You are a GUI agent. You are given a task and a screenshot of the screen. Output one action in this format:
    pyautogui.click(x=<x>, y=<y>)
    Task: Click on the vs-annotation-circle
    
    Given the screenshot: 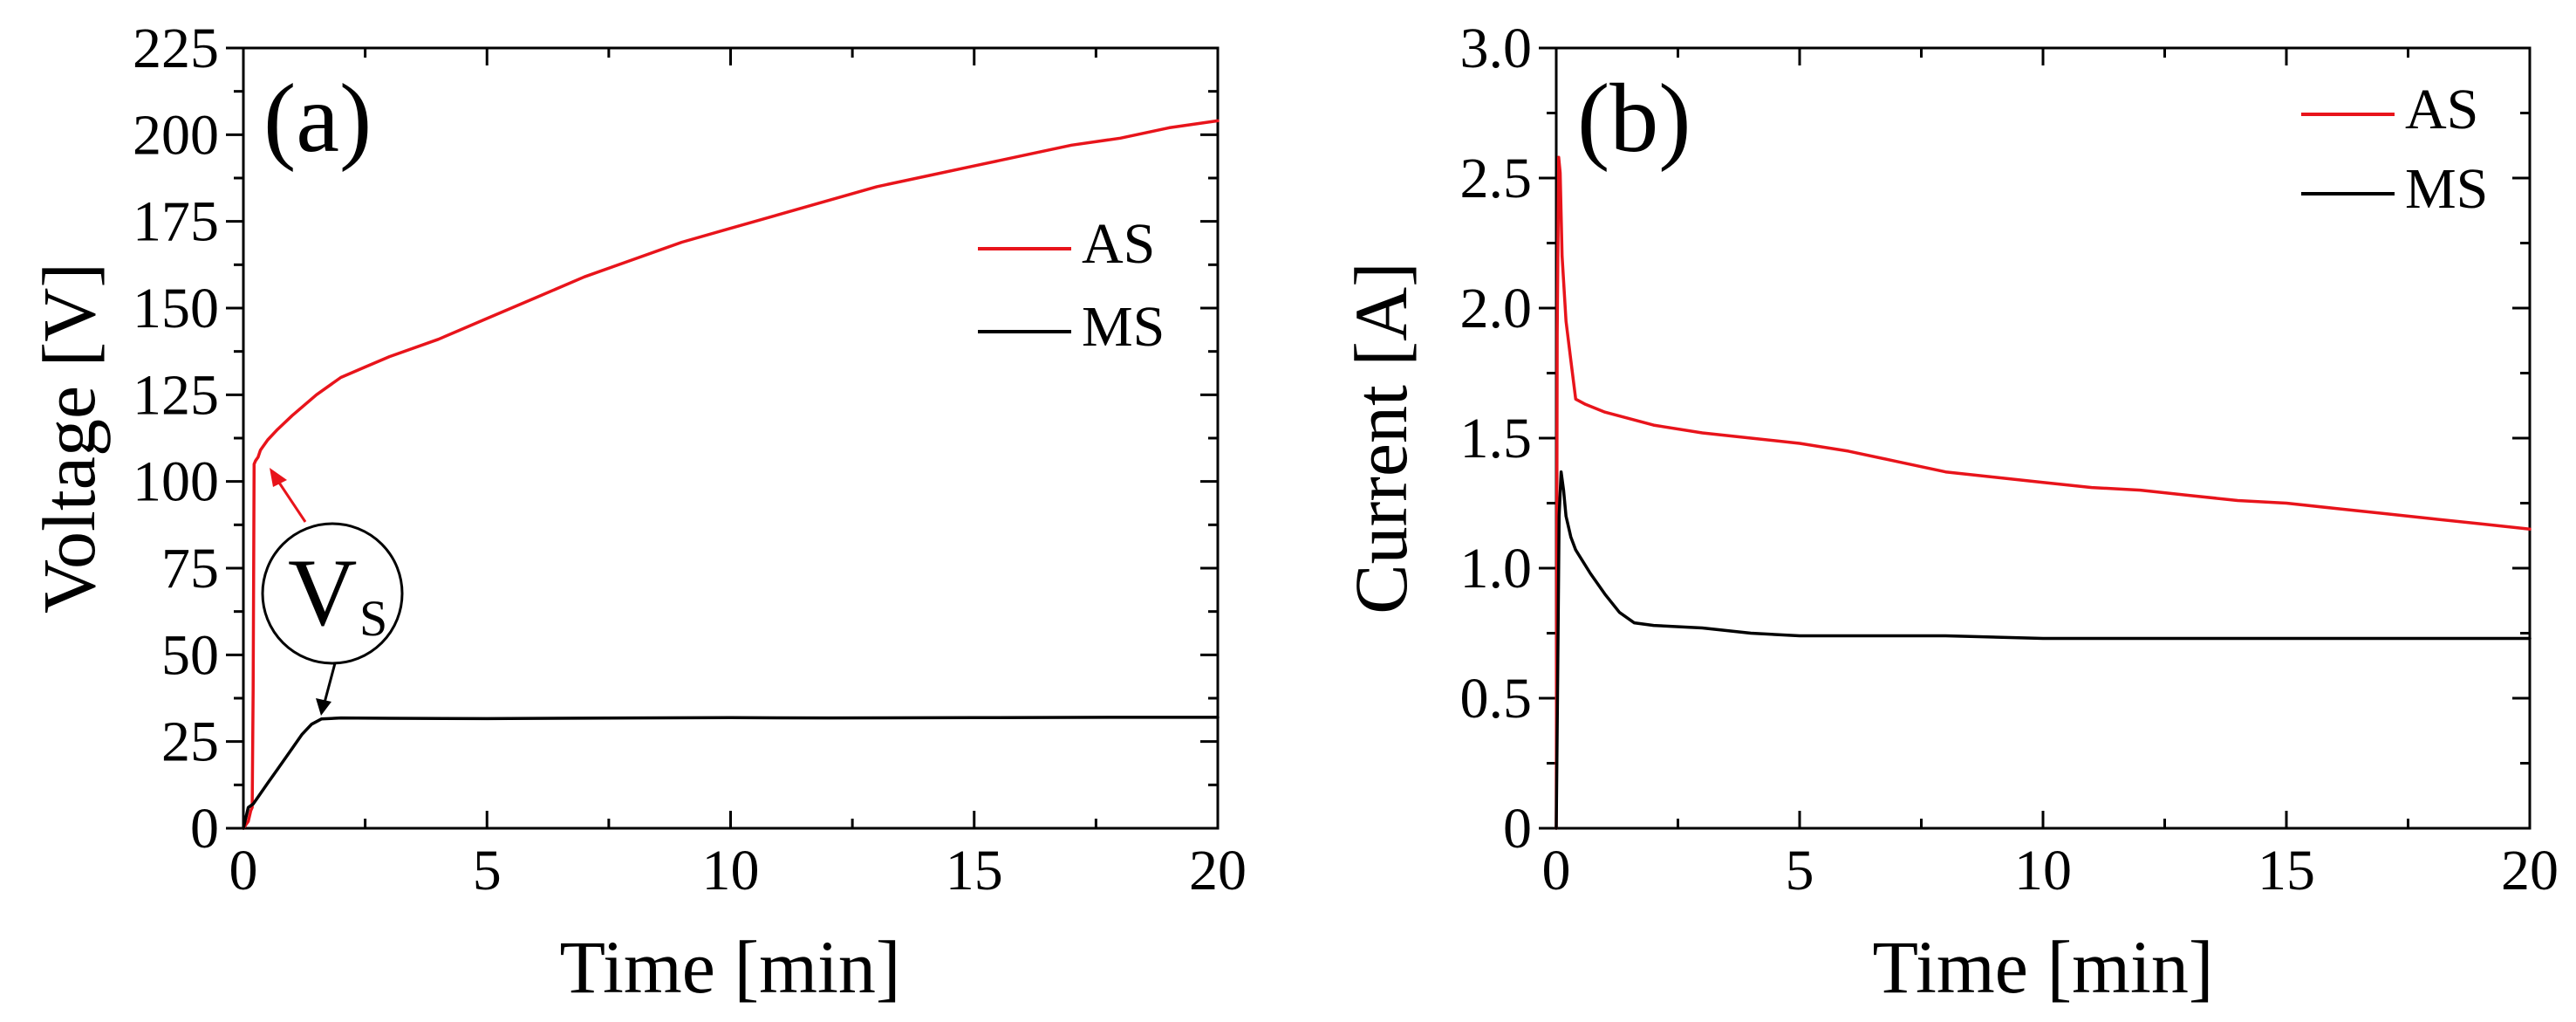 What is the action you would take?
    pyautogui.click(x=332, y=593)
    